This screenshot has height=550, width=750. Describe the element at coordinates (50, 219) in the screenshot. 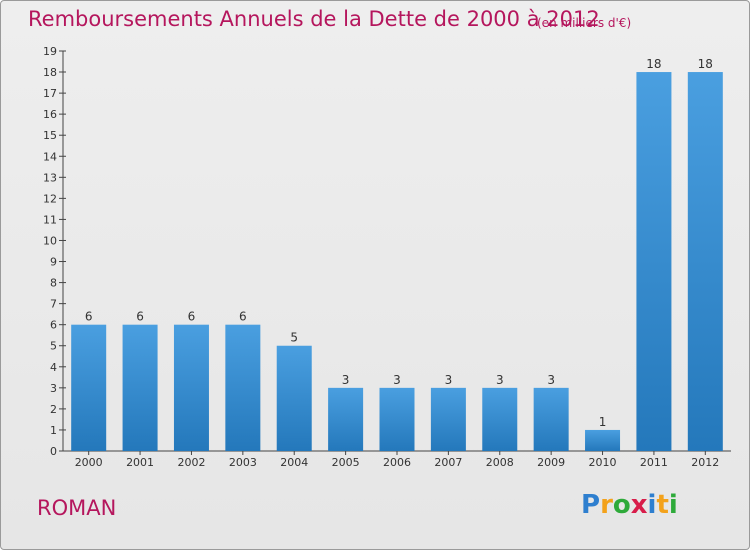

I see `y-tick-label: 11` at that location.